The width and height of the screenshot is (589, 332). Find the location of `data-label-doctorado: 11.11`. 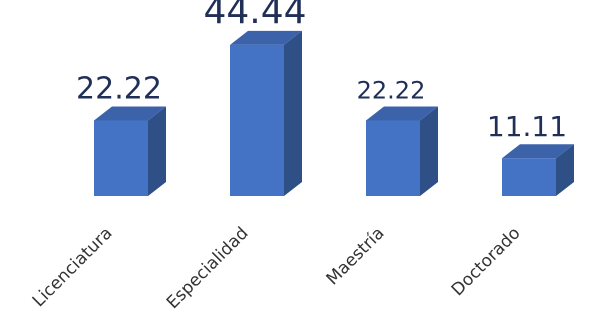

data-label-doctorado: 11.11 is located at coordinates (527, 126).